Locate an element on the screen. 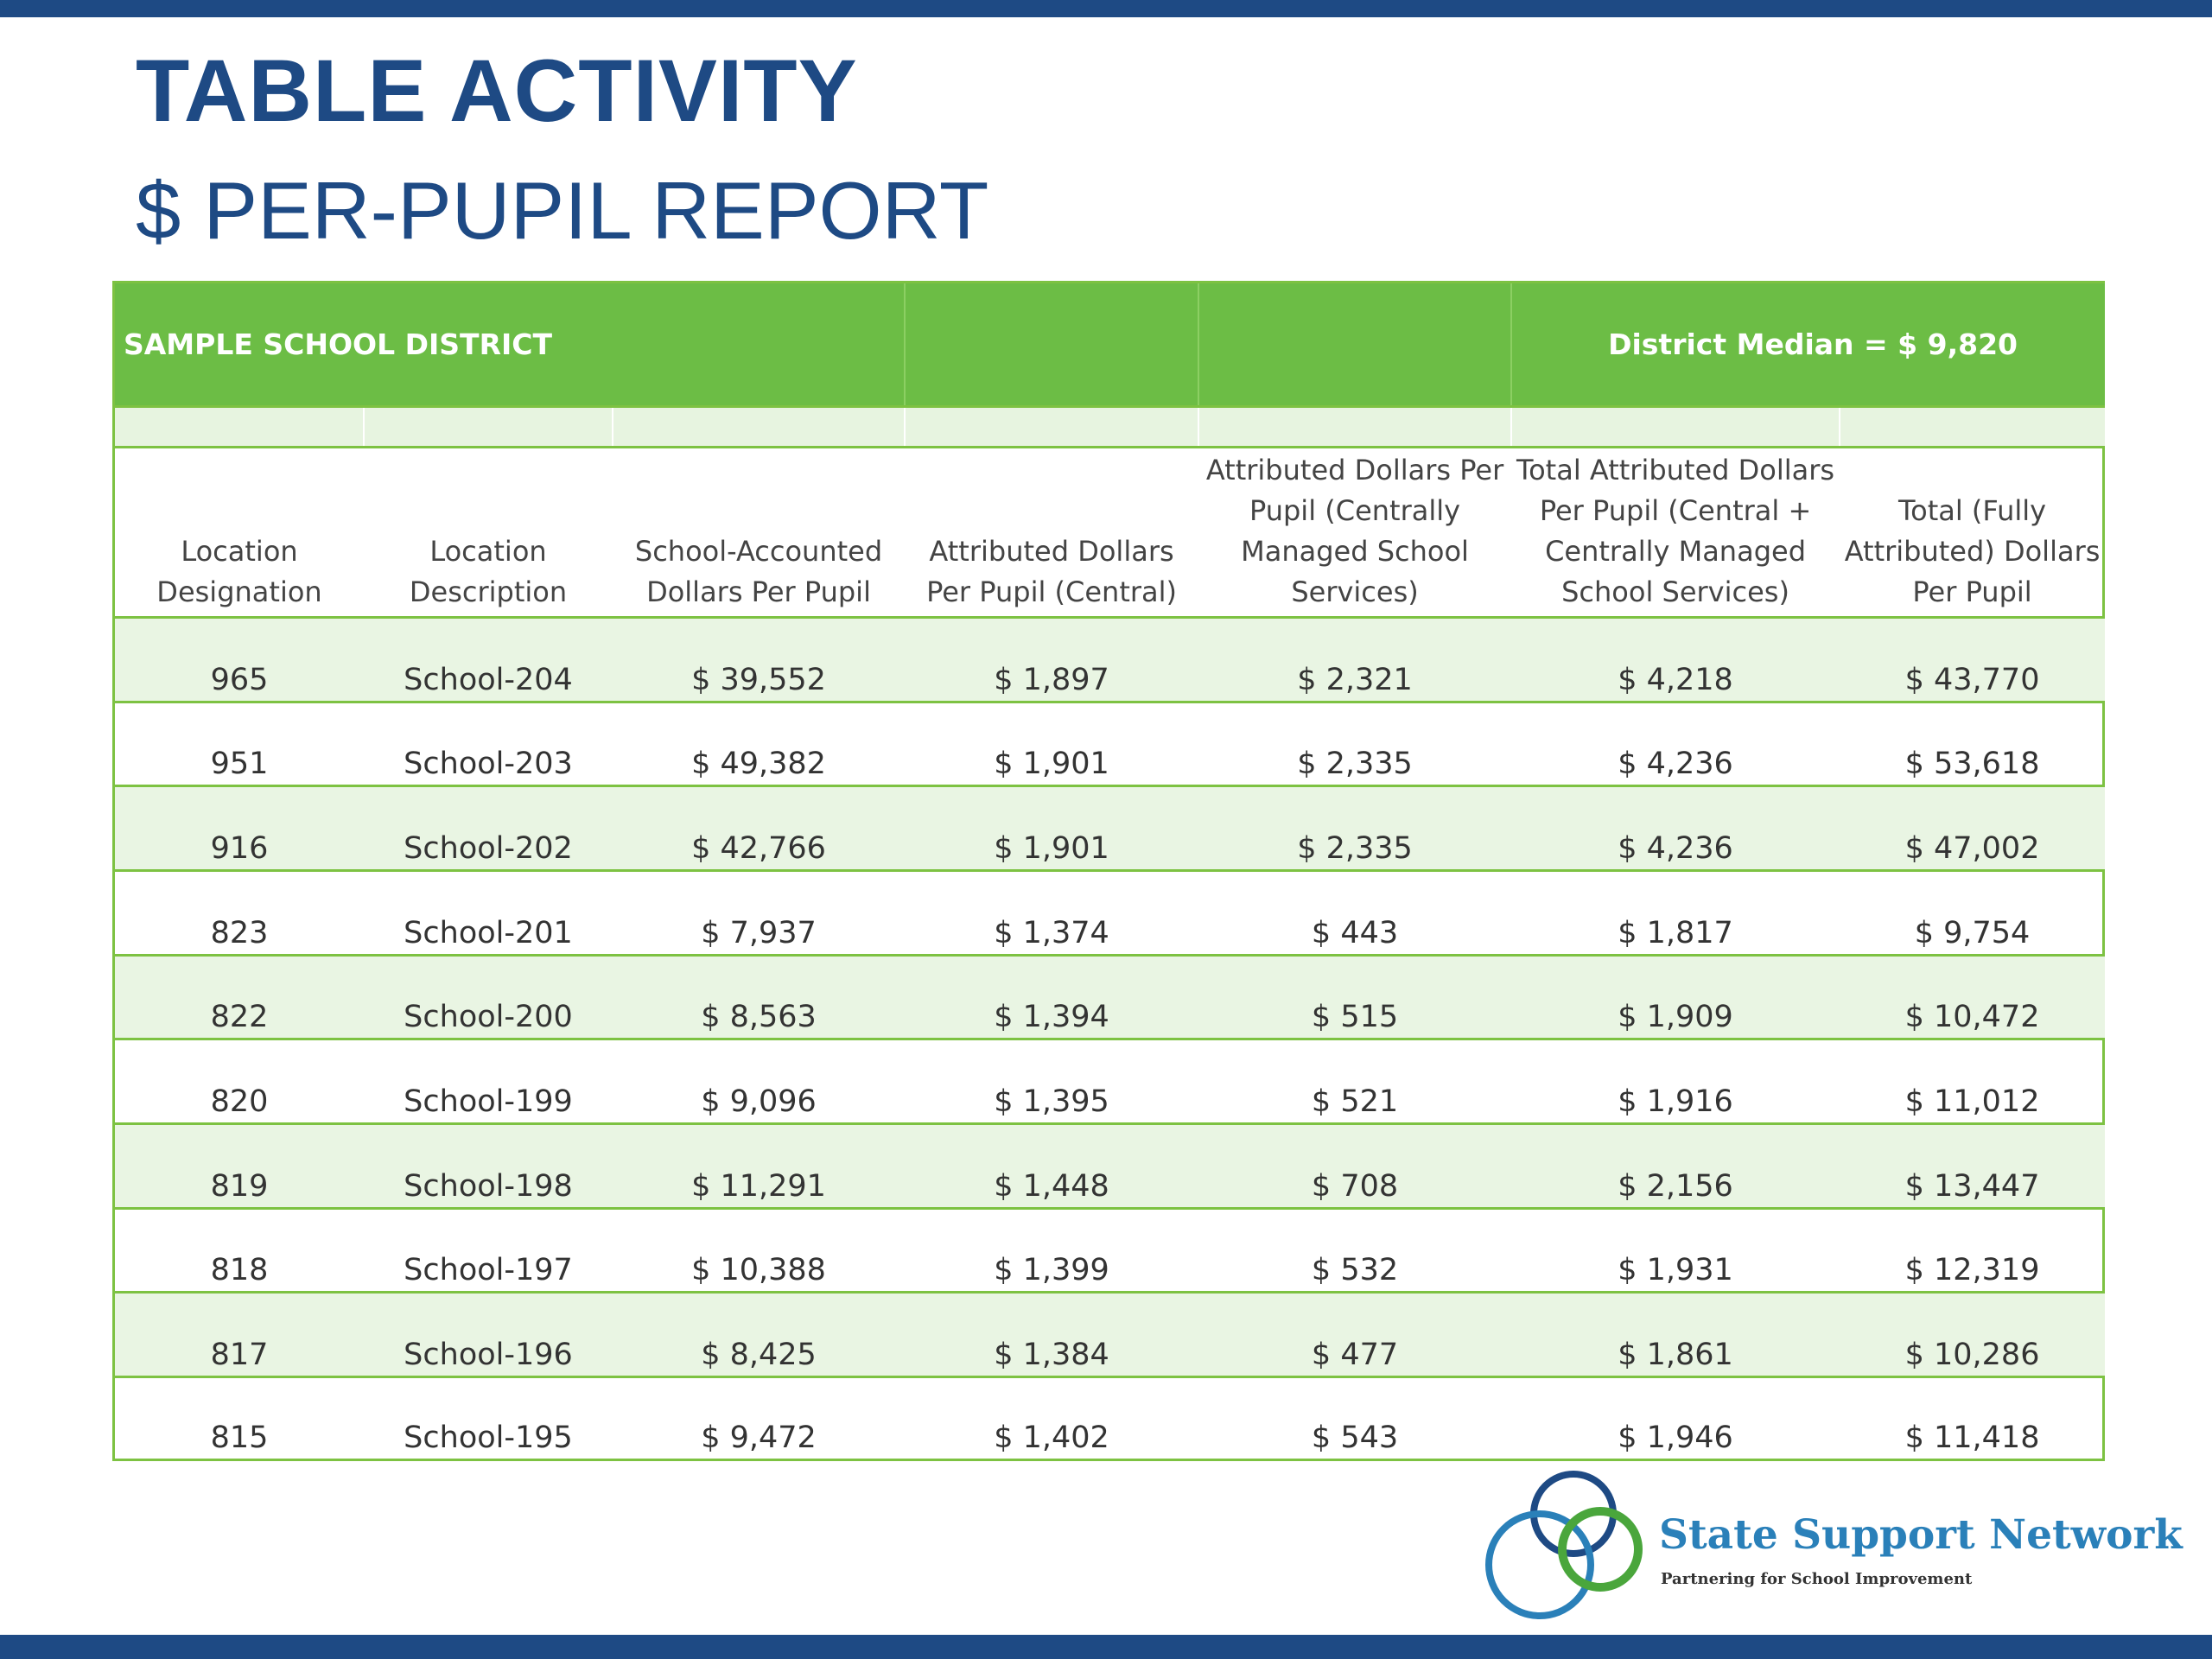 This screenshot has width=2212, height=1659. table-cell: $ 1,374 is located at coordinates (1052, 913).